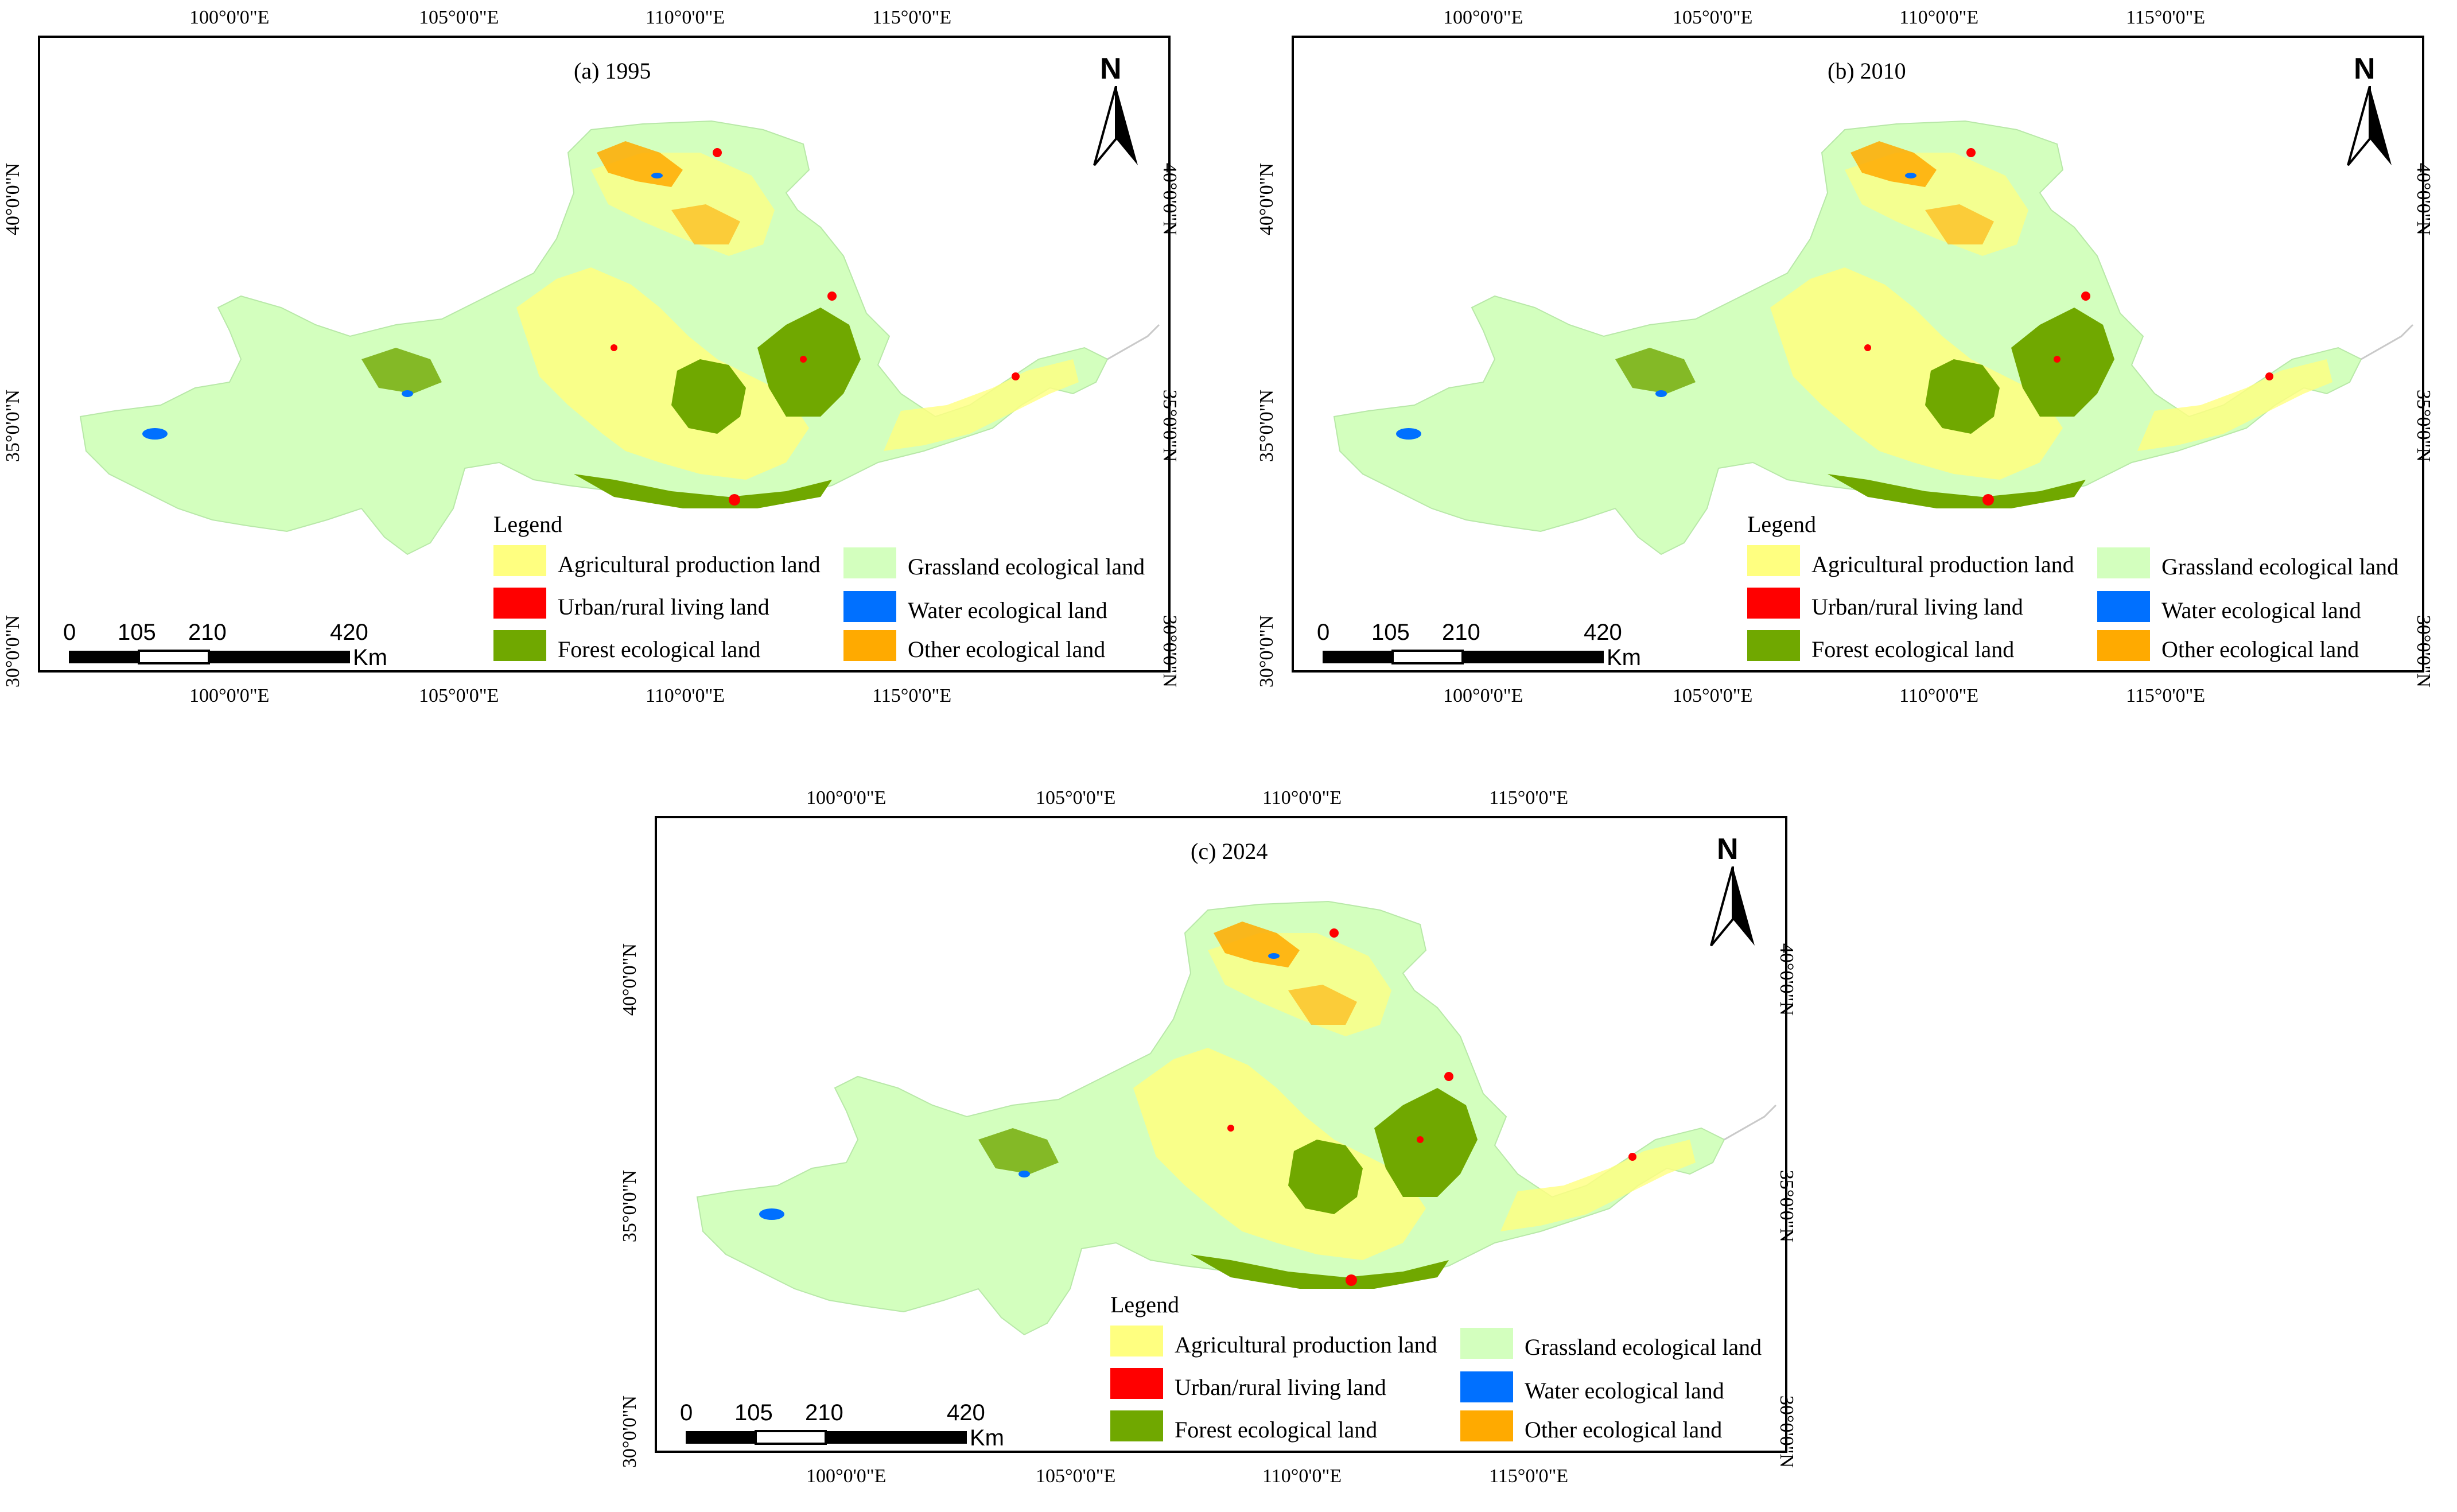  What do you see at coordinates (1391, 632) in the screenshot?
I see `scale-tick-label: 105` at bounding box center [1391, 632].